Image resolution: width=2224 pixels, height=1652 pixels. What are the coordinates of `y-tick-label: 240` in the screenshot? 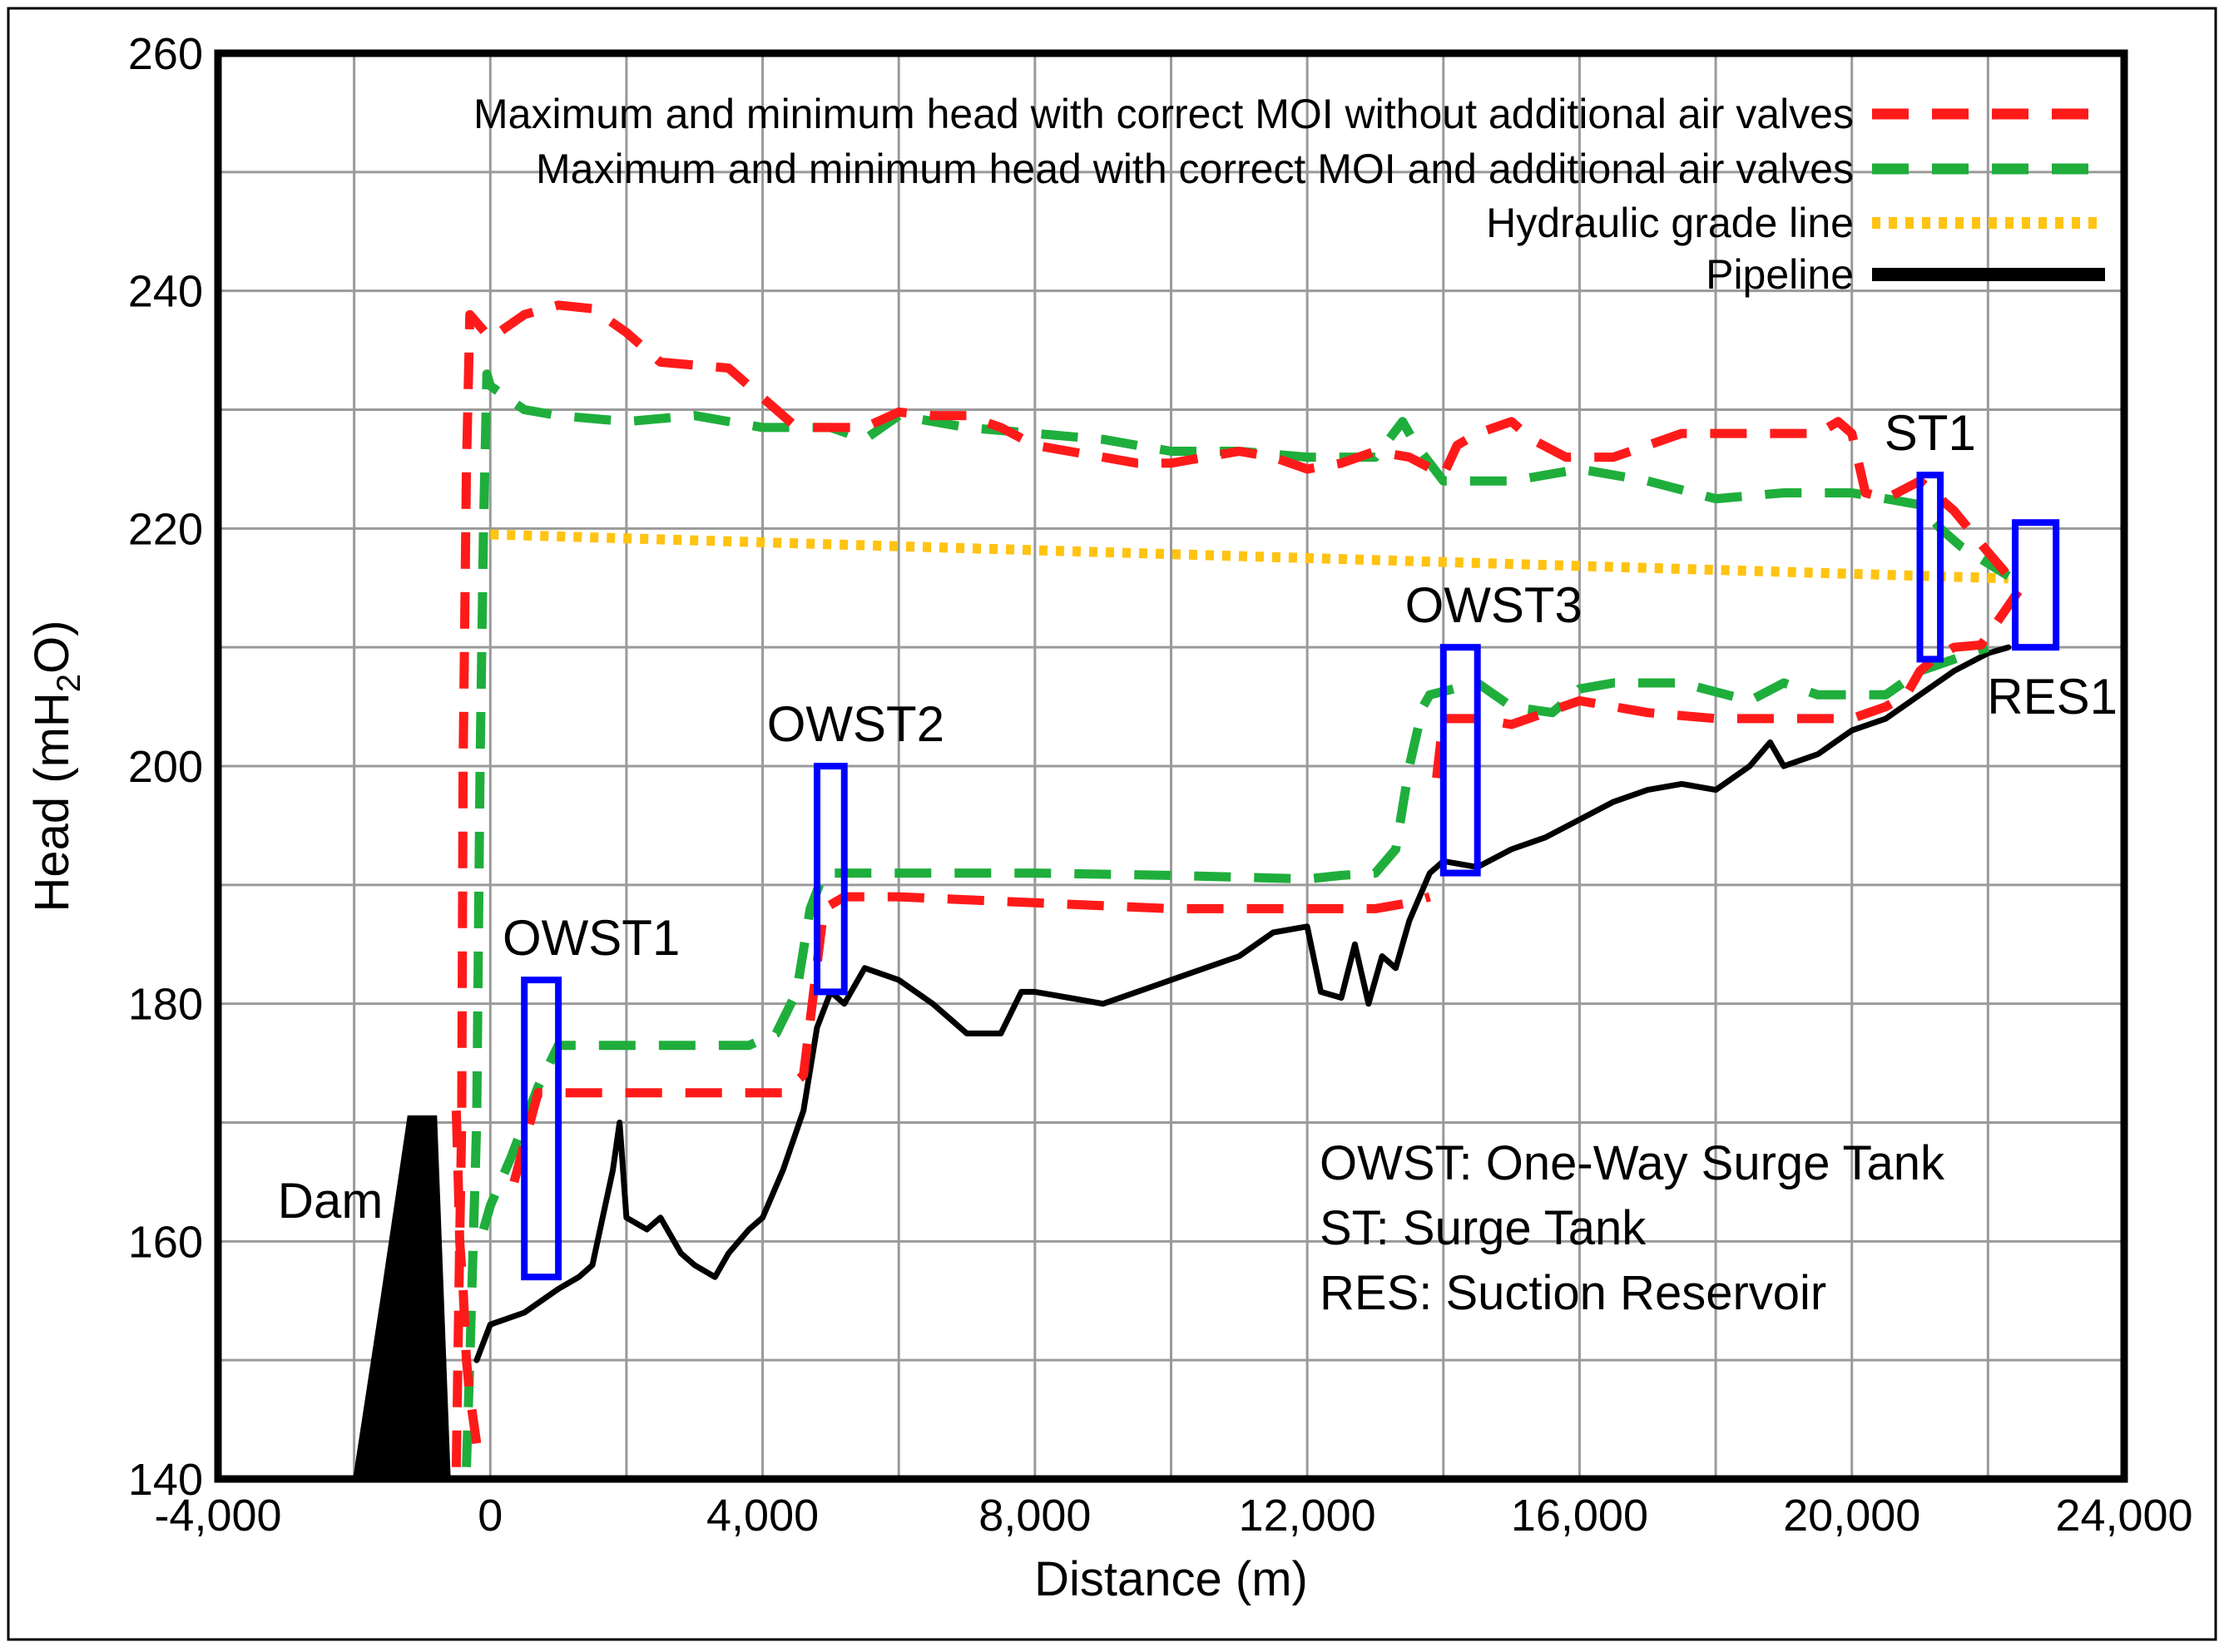 It's located at (165, 292).